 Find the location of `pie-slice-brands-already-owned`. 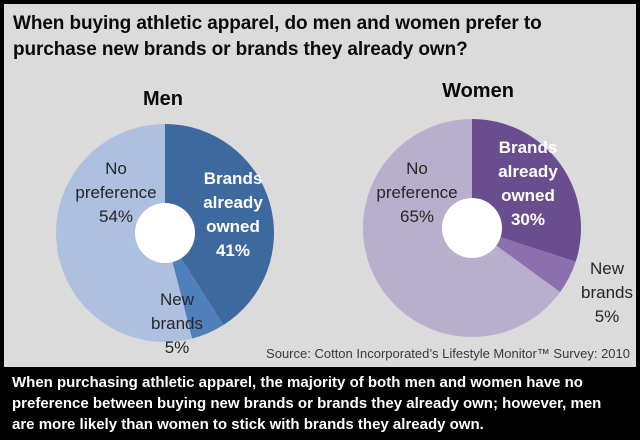

pie-slice-brands-already-owned is located at coordinates (220, 225).